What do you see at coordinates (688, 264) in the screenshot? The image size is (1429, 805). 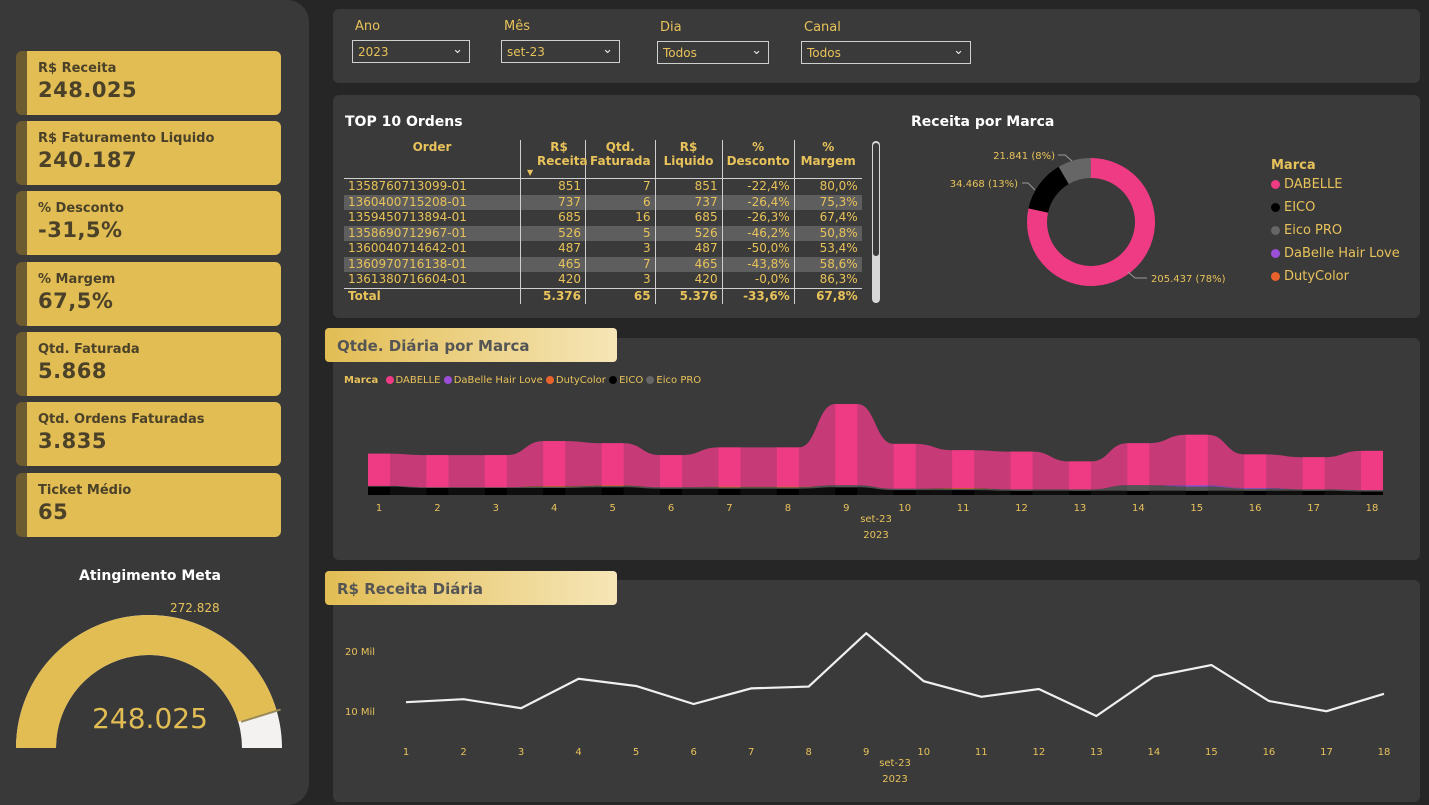 I see `table-cell: 465` at bounding box center [688, 264].